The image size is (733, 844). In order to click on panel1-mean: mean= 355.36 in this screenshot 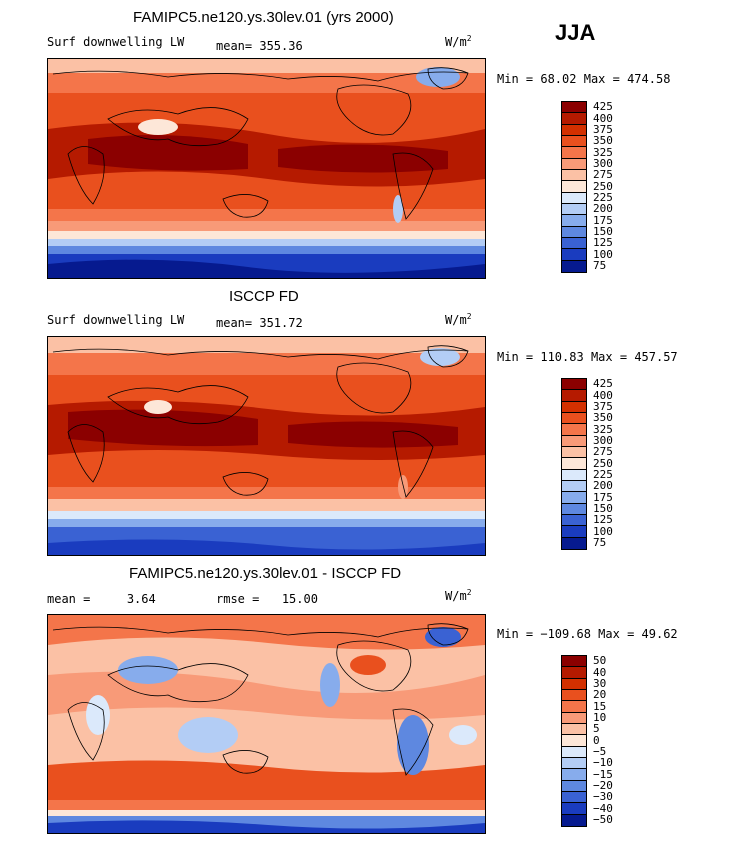, I will do `click(259, 46)`.